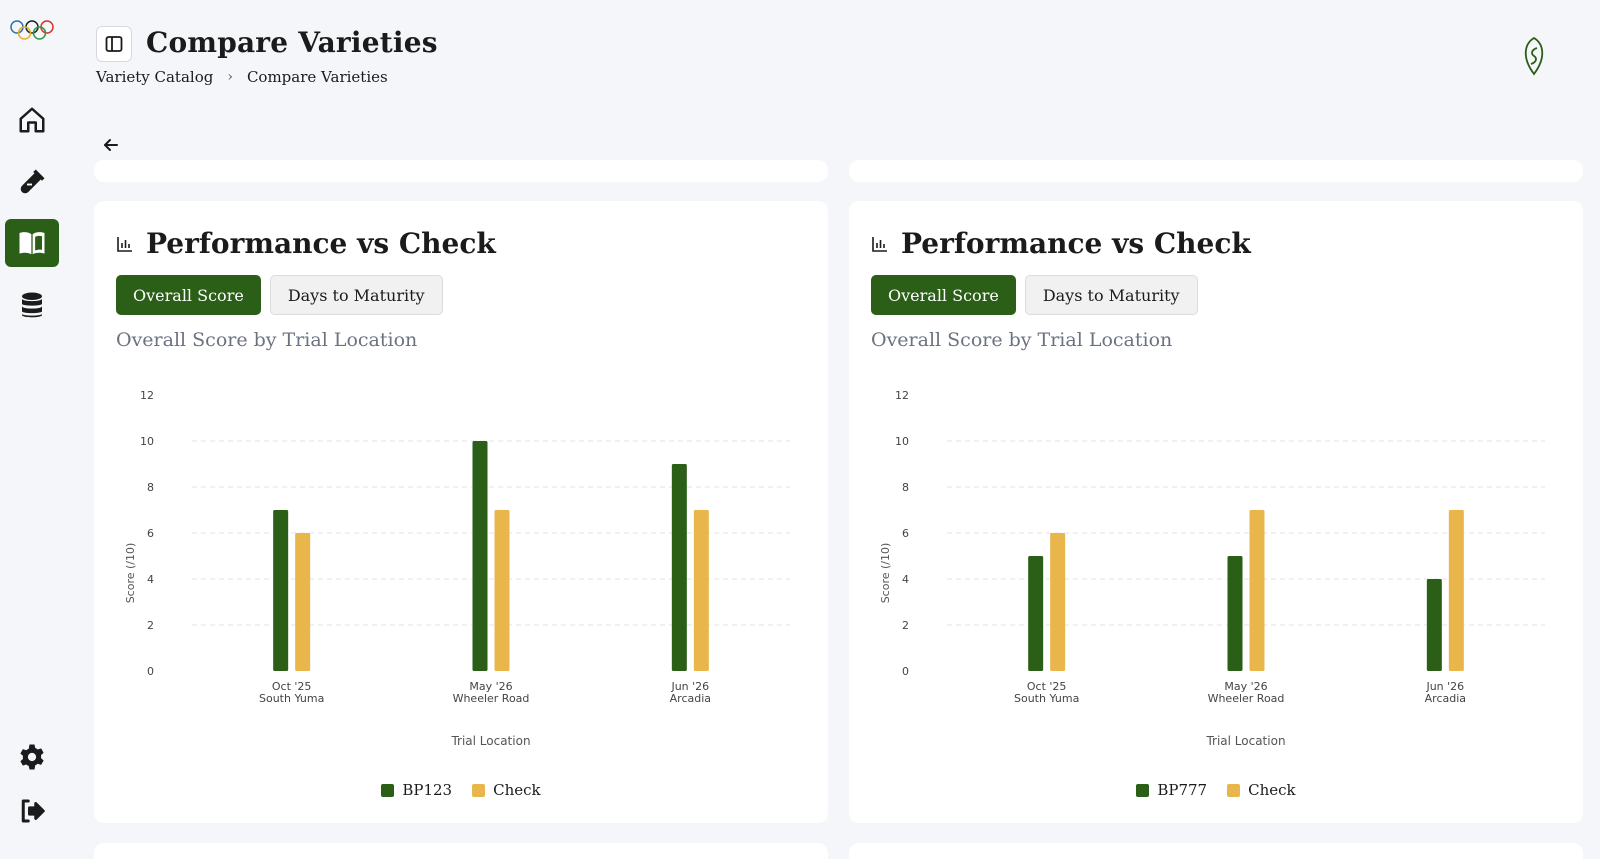  Describe the element at coordinates (230, 77) in the screenshot. I see `chevron-right-icon: ›` at that location.